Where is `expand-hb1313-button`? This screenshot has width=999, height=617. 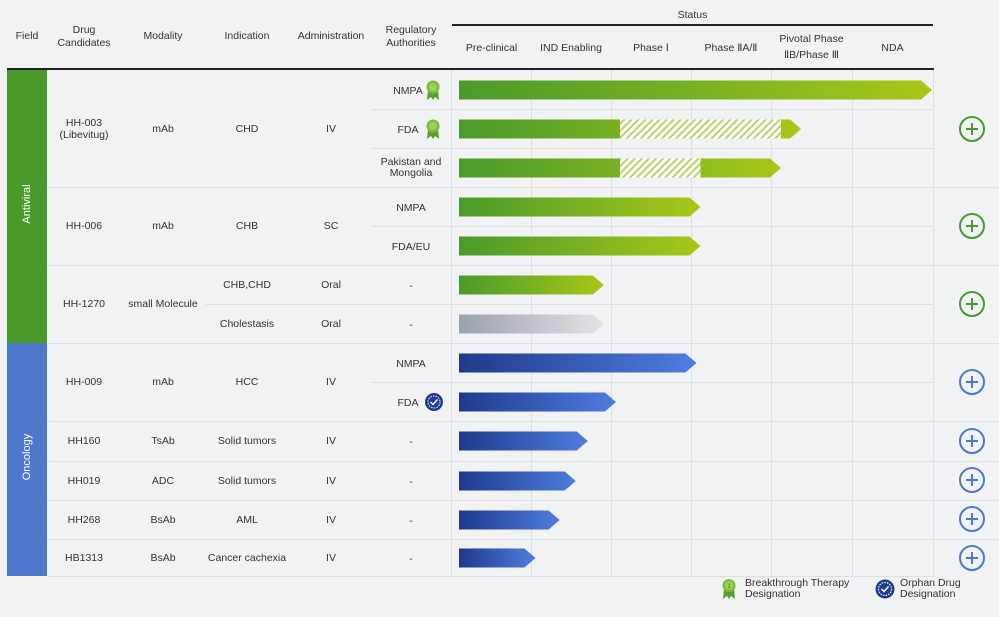
expand-hb1313-button is located at coordinates (972, 558).